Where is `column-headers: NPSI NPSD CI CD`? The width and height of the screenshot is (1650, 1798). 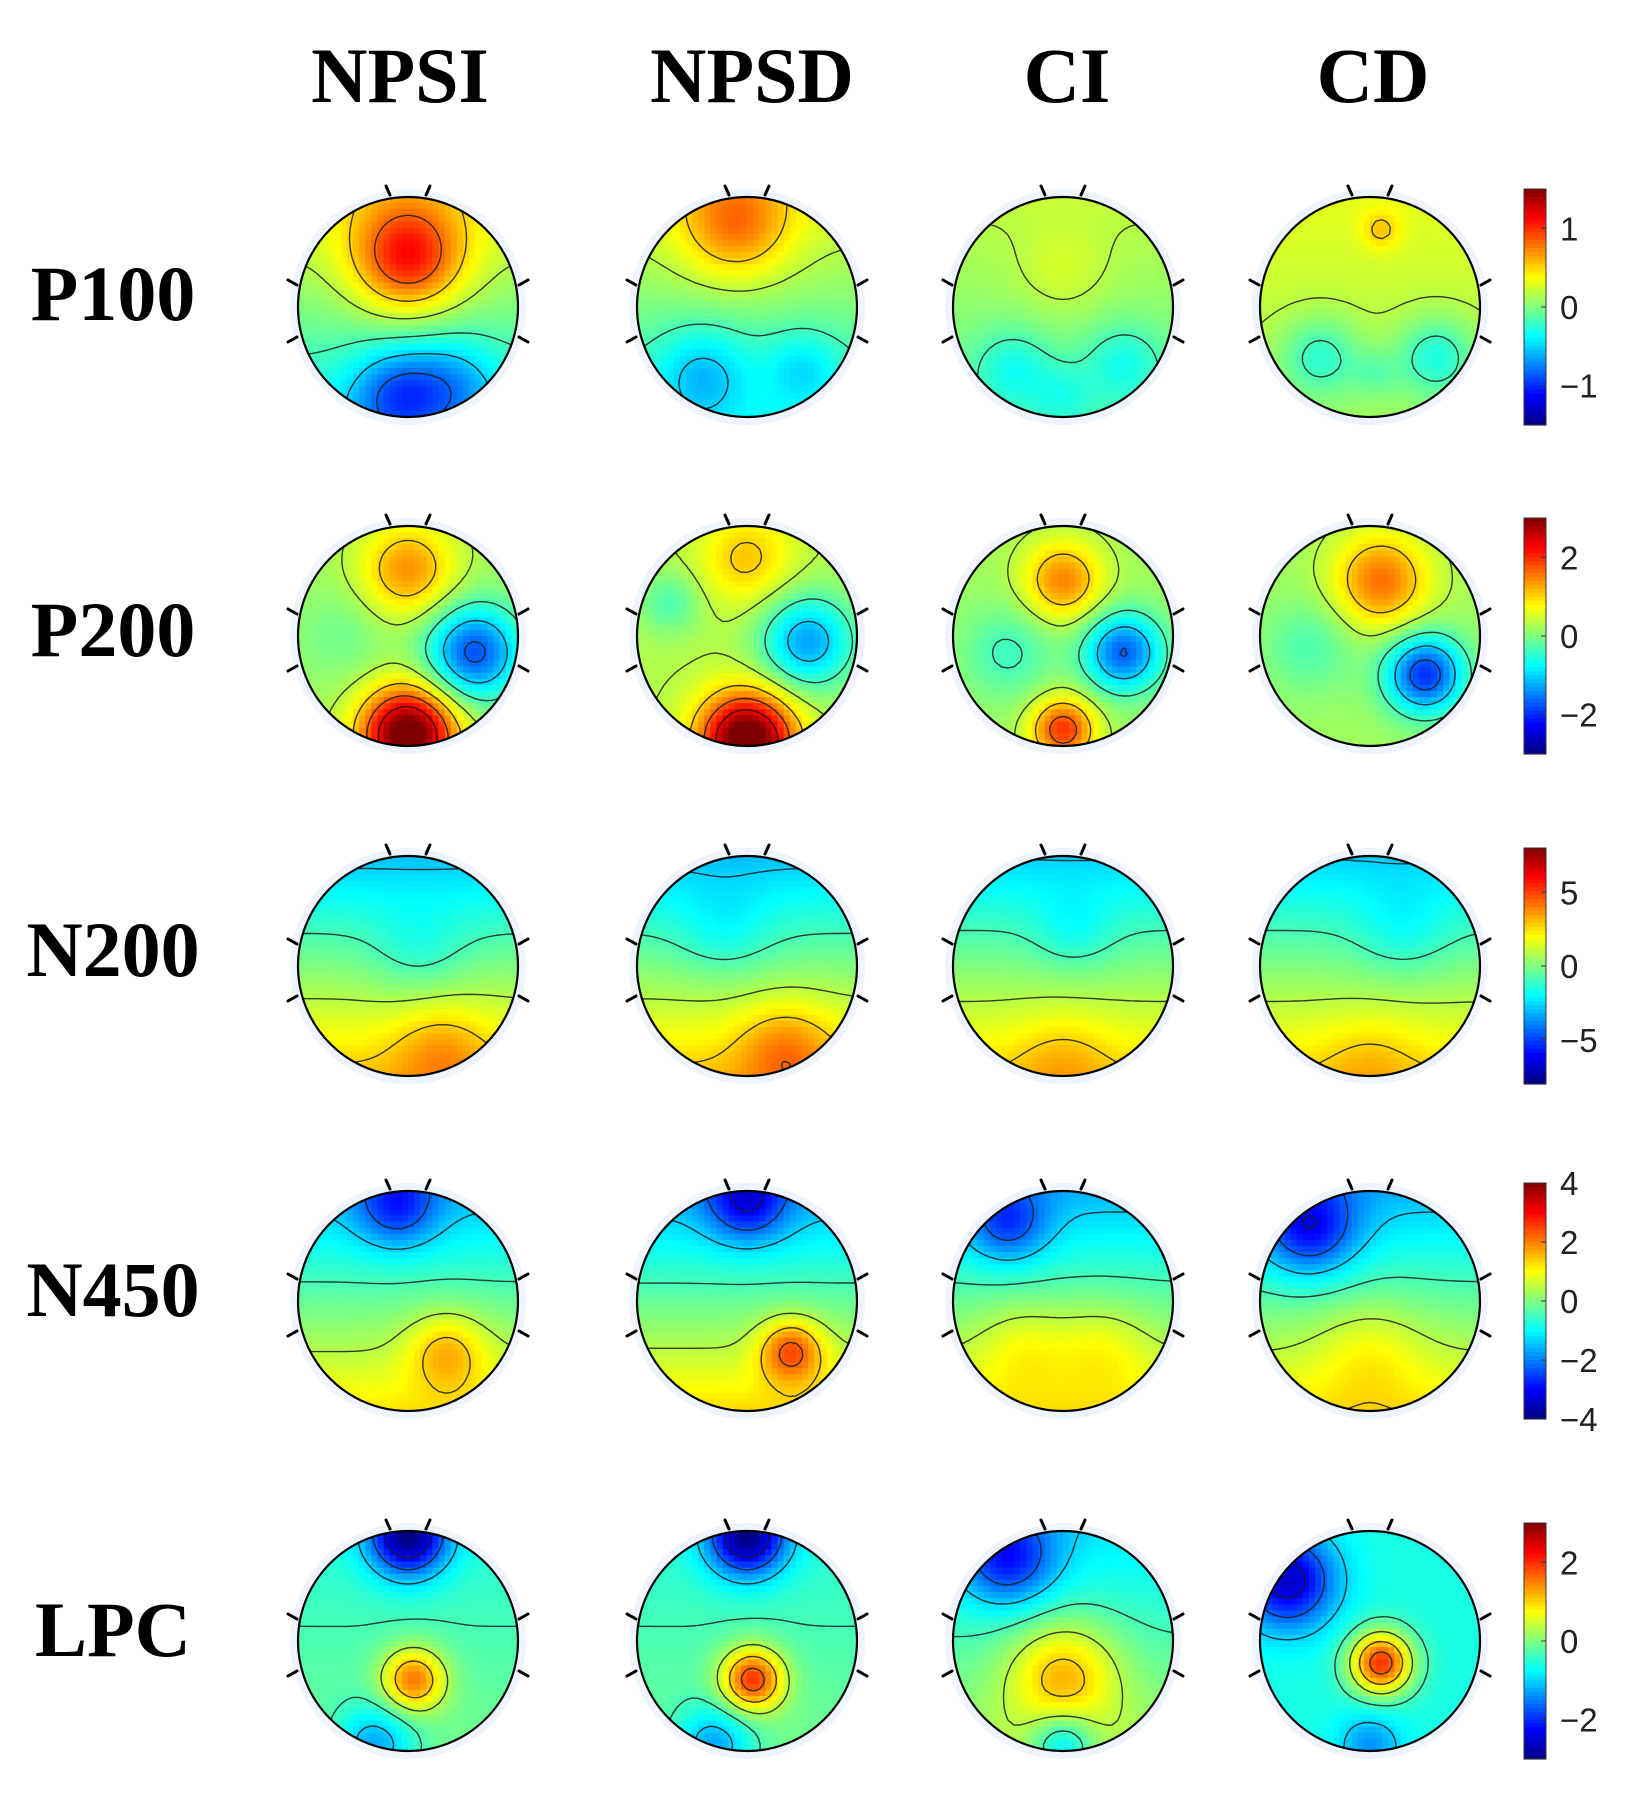 column-headers: NPSI NPSD CI CD is located at coordinates (870, 75).